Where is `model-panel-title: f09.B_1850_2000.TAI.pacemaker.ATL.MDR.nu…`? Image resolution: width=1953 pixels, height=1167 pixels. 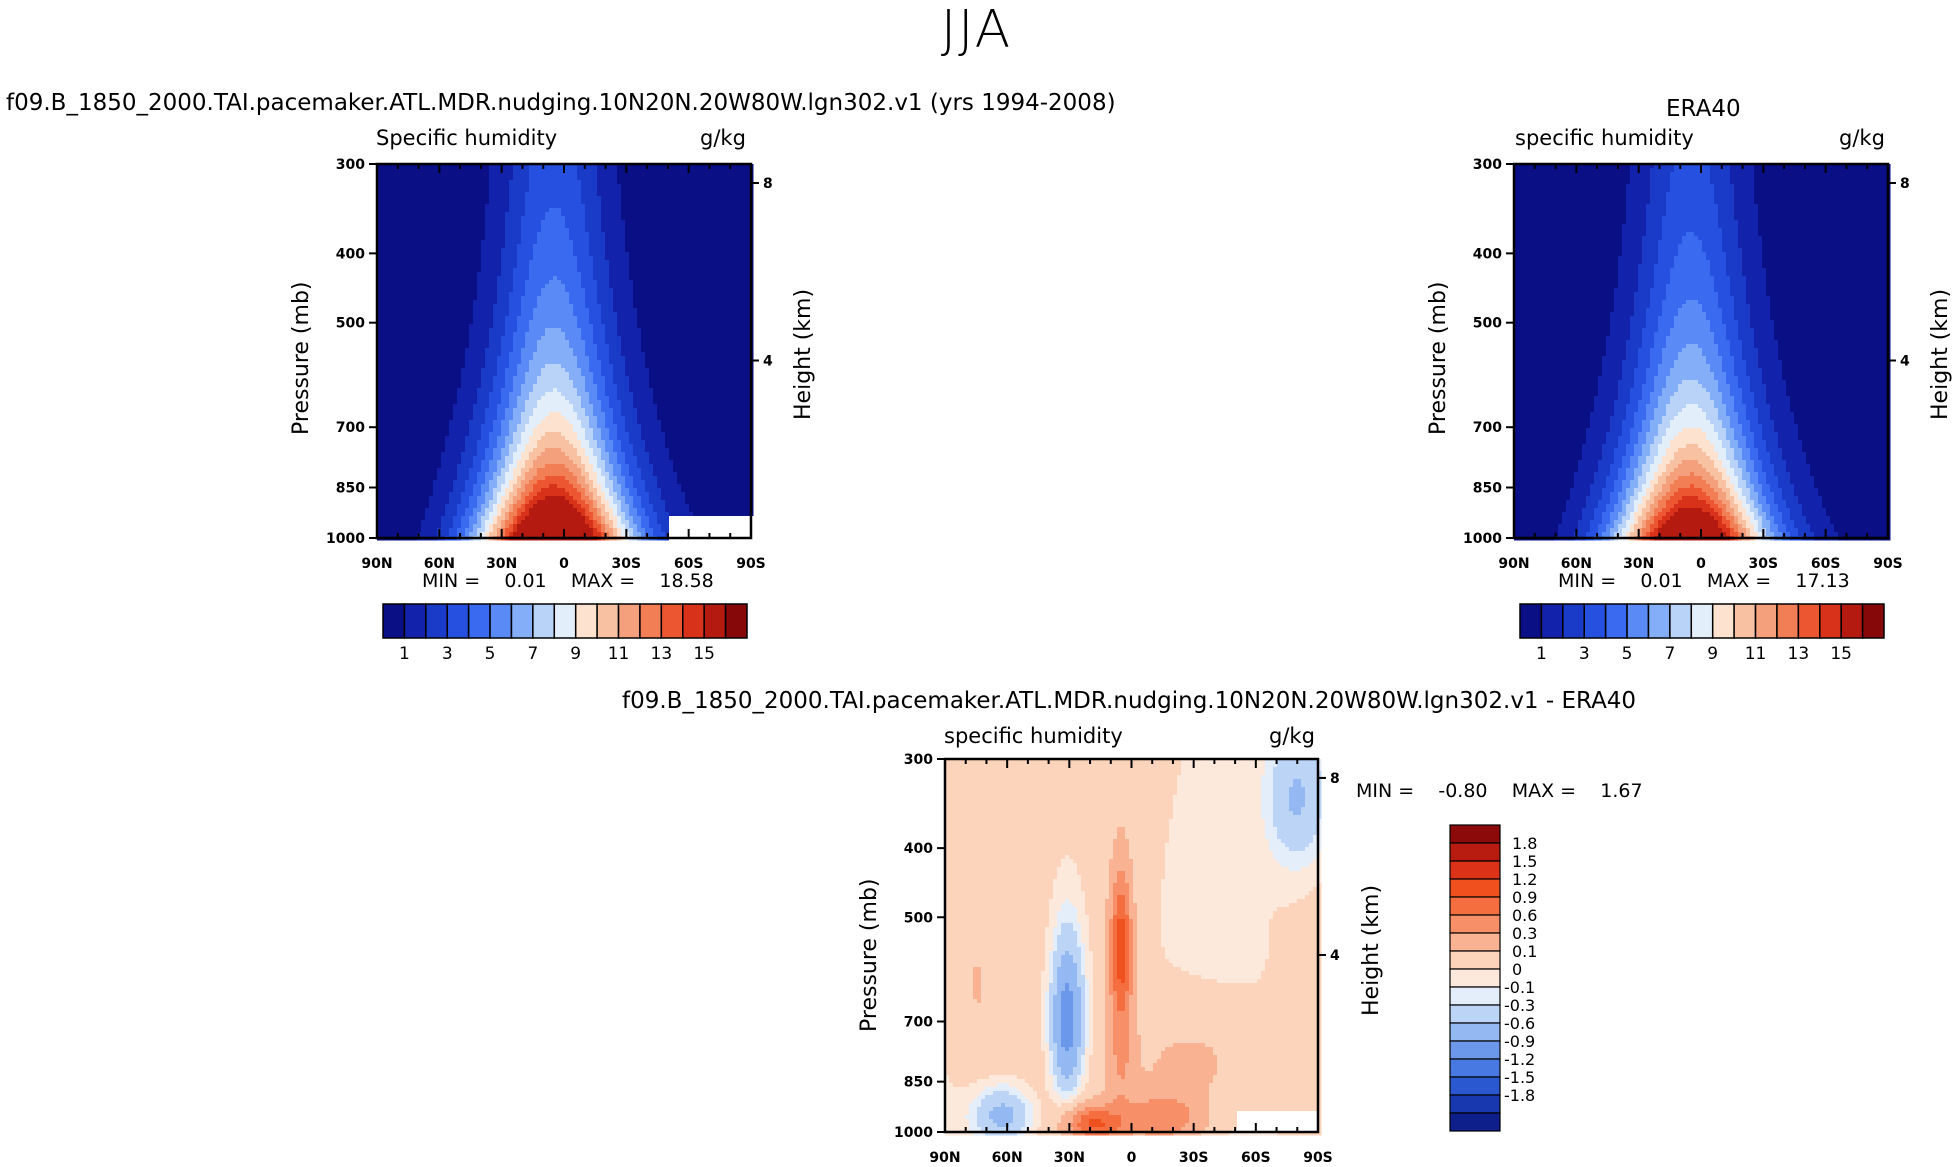
model-panel-title: f09.B_1850_2000.TAI.pacemaker.ATL.MDR.nu… is located at coordinates (561, 103).